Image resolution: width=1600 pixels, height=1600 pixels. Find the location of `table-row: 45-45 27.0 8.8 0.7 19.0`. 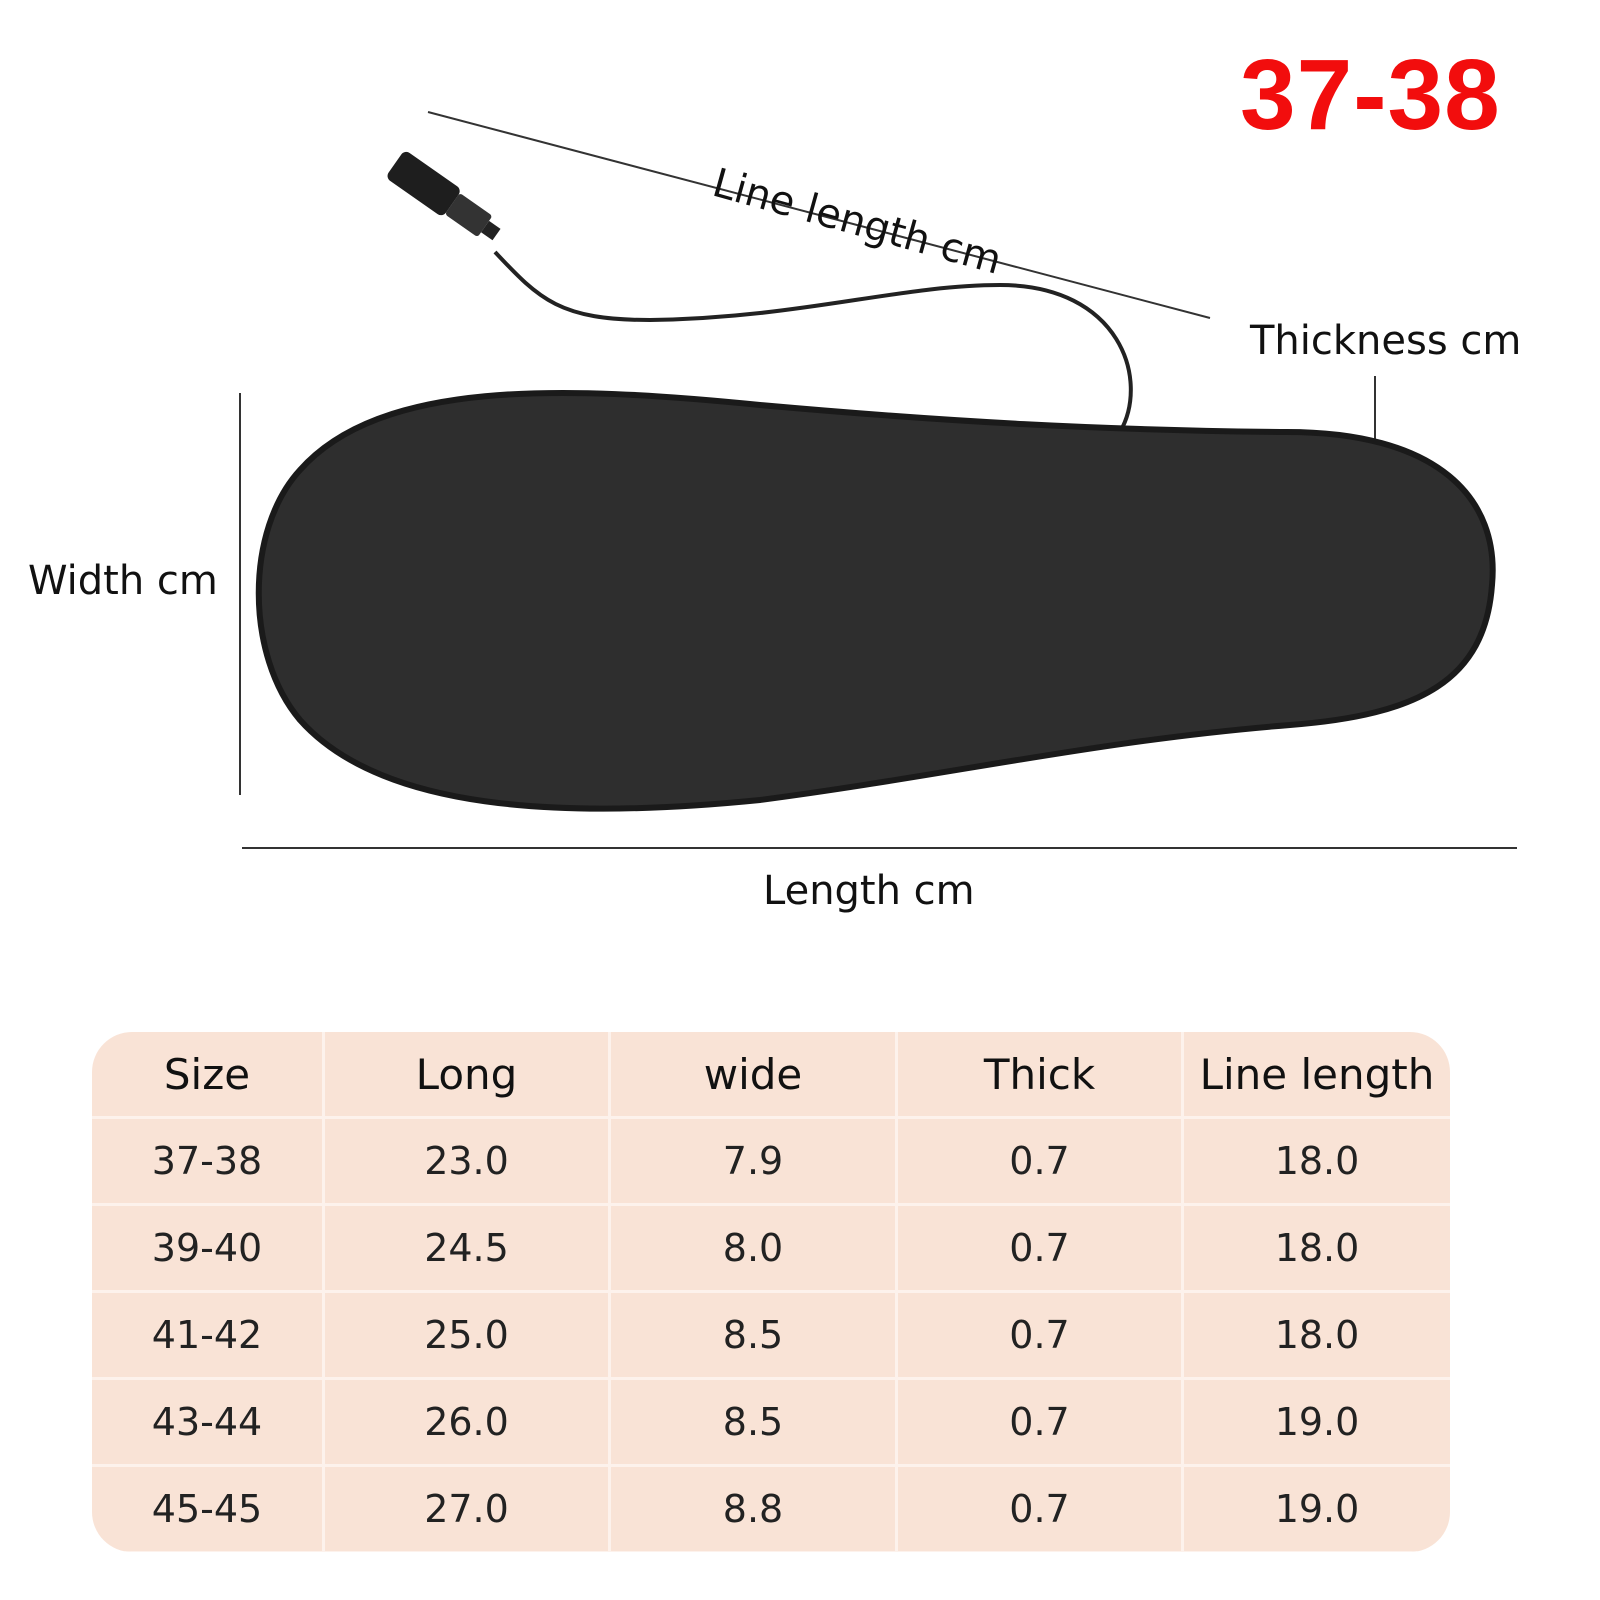

table-row: 45-45 27.0 8.8 0.7 19.0 is located at coordinates (771, 1509).